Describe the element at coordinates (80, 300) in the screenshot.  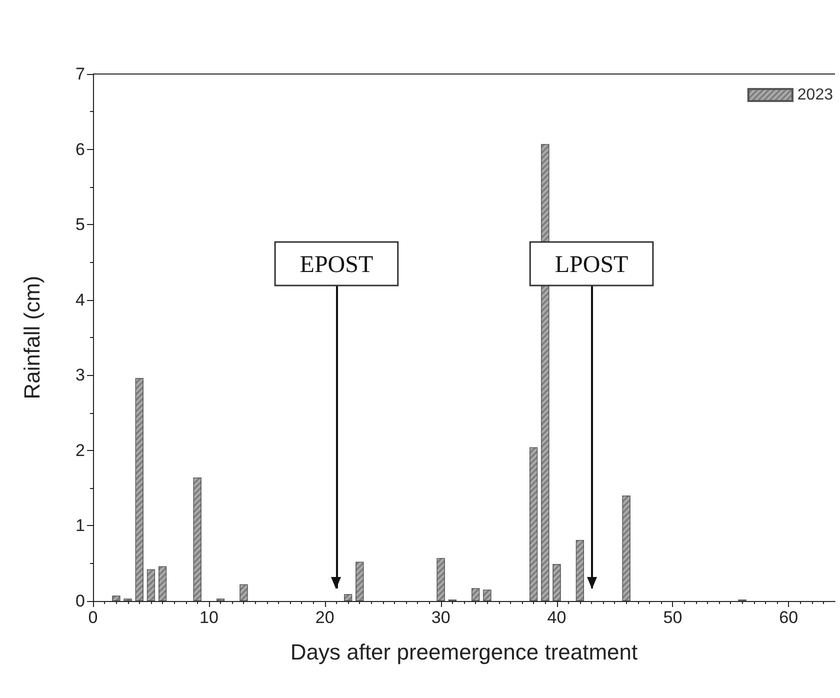
I see `y-tick-label: 4` at that location.